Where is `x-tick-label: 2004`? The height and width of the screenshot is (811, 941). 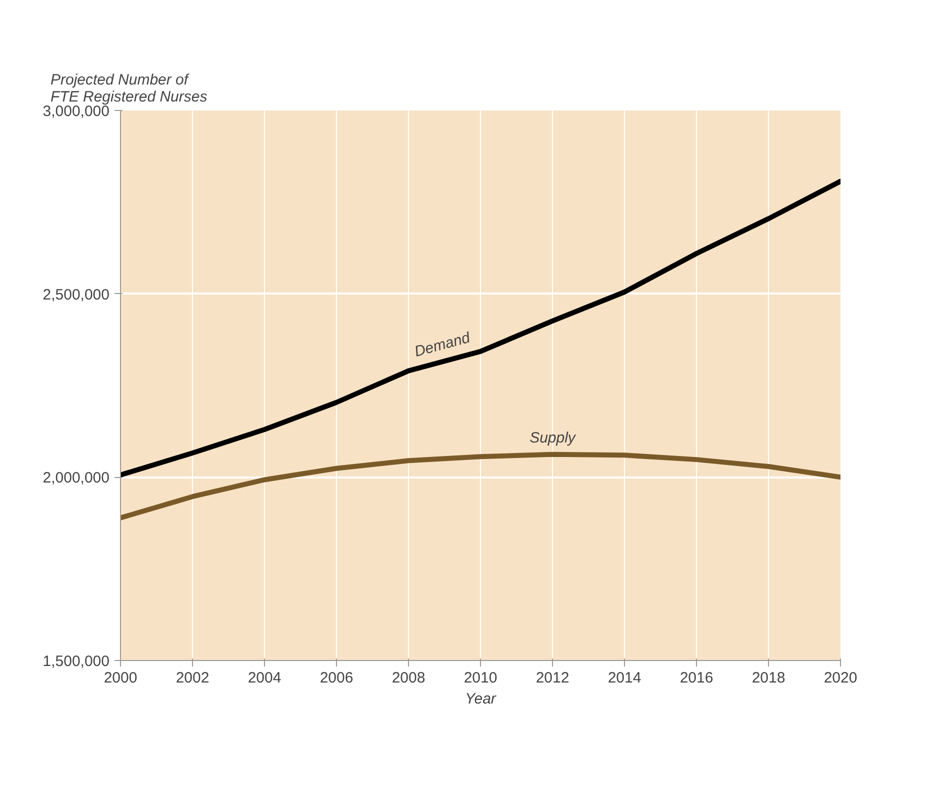
x-tick-label: 2004 is located at coordinates (265, 678).